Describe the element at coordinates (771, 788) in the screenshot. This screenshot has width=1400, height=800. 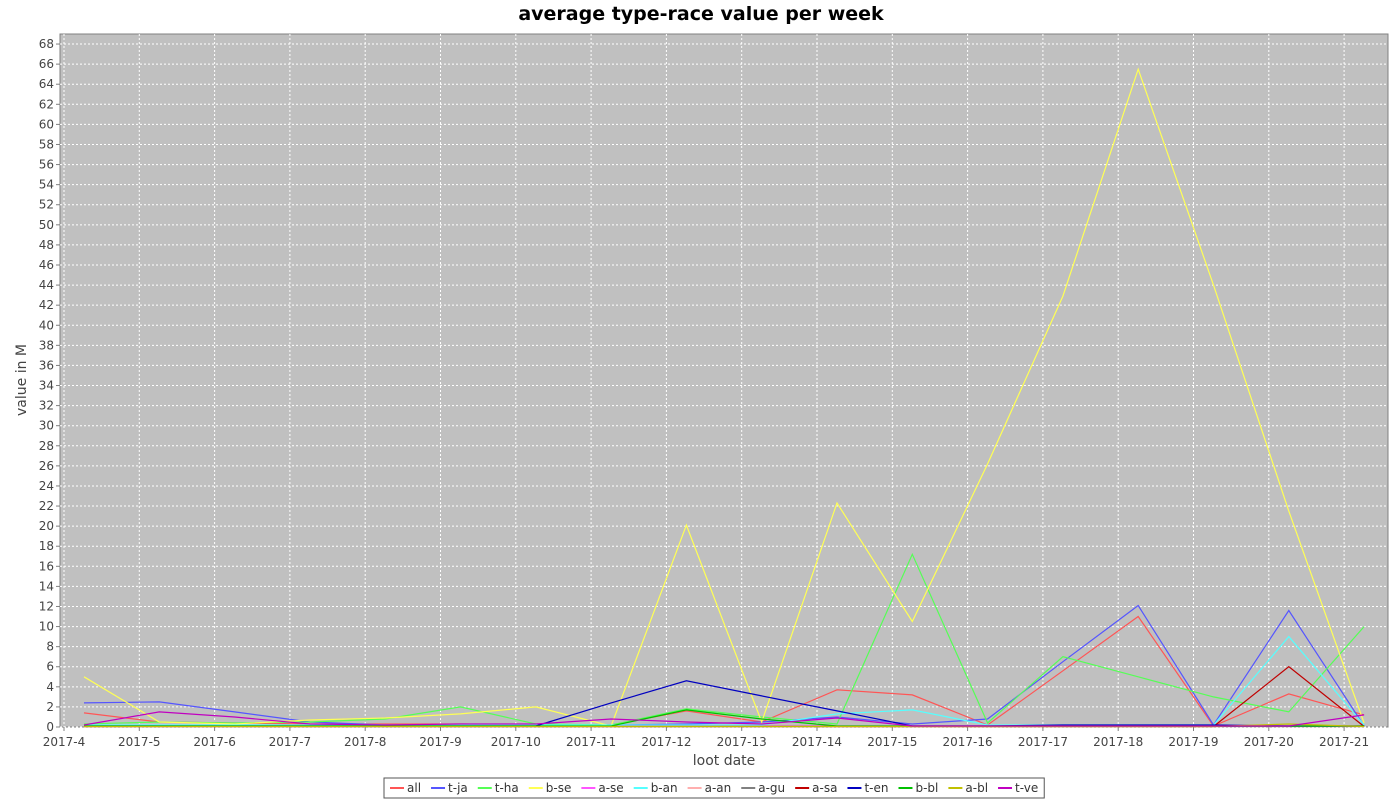
I see `legend-label-a-gu: a-gu` at that location.